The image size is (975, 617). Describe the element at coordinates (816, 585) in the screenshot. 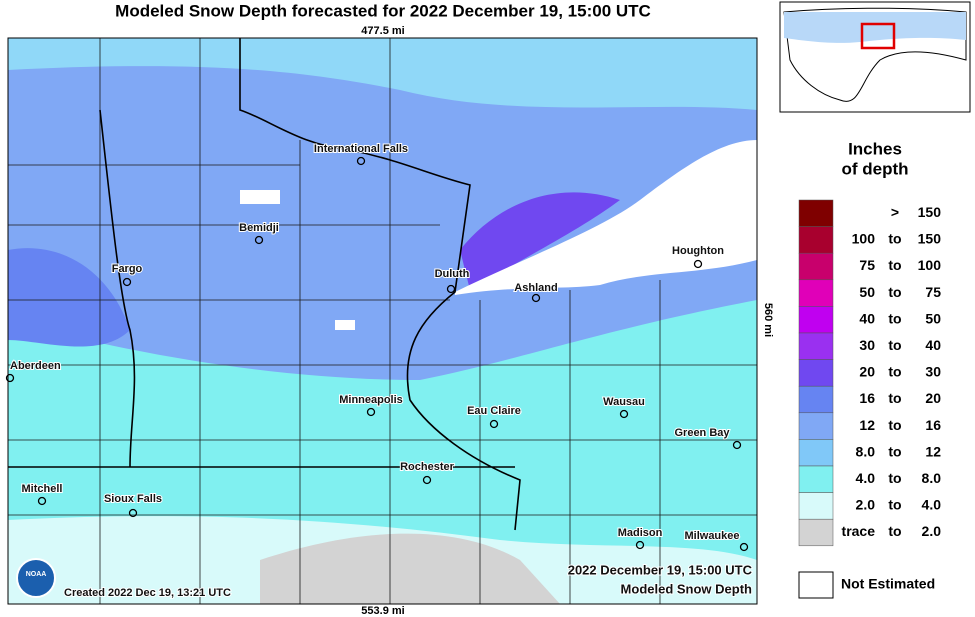

I see `not-estimated-swatch` at that location.